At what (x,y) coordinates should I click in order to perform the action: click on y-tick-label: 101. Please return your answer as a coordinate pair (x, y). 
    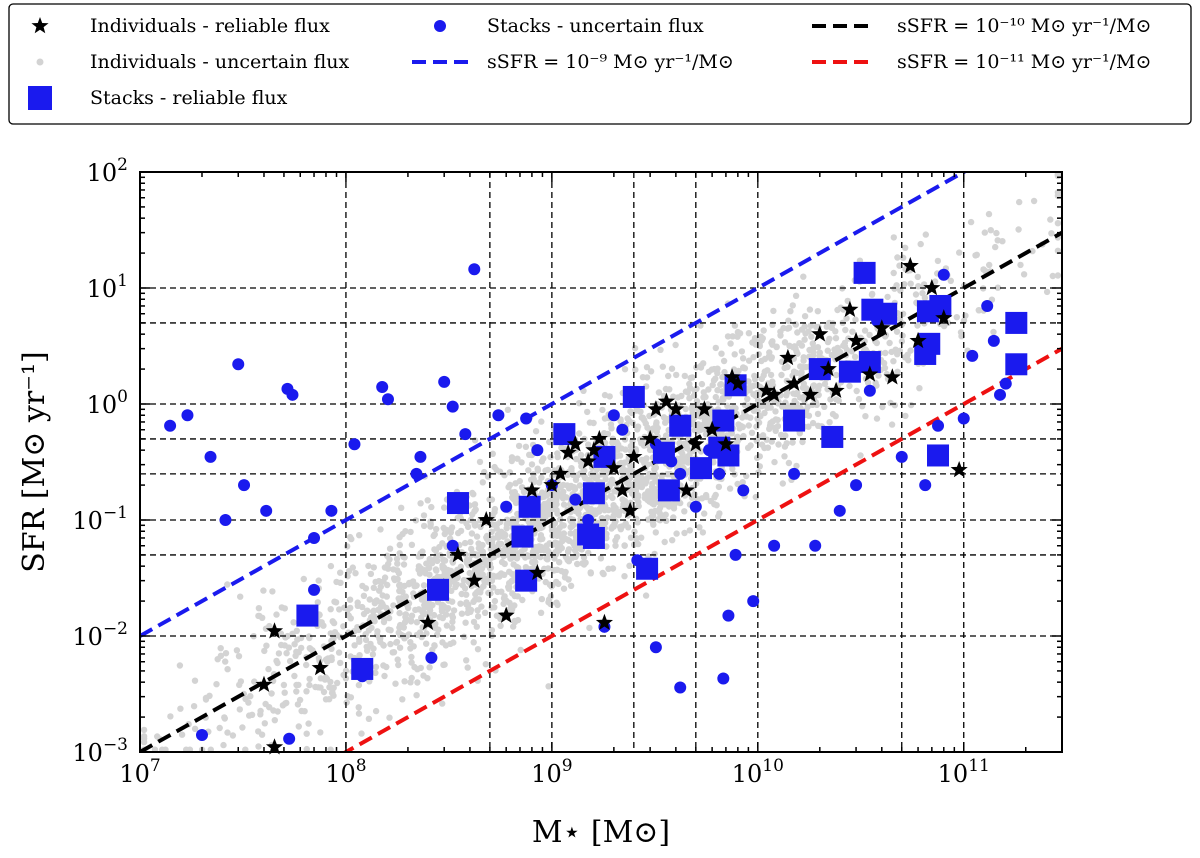
    Looking at the image, I should click on (107, 287).